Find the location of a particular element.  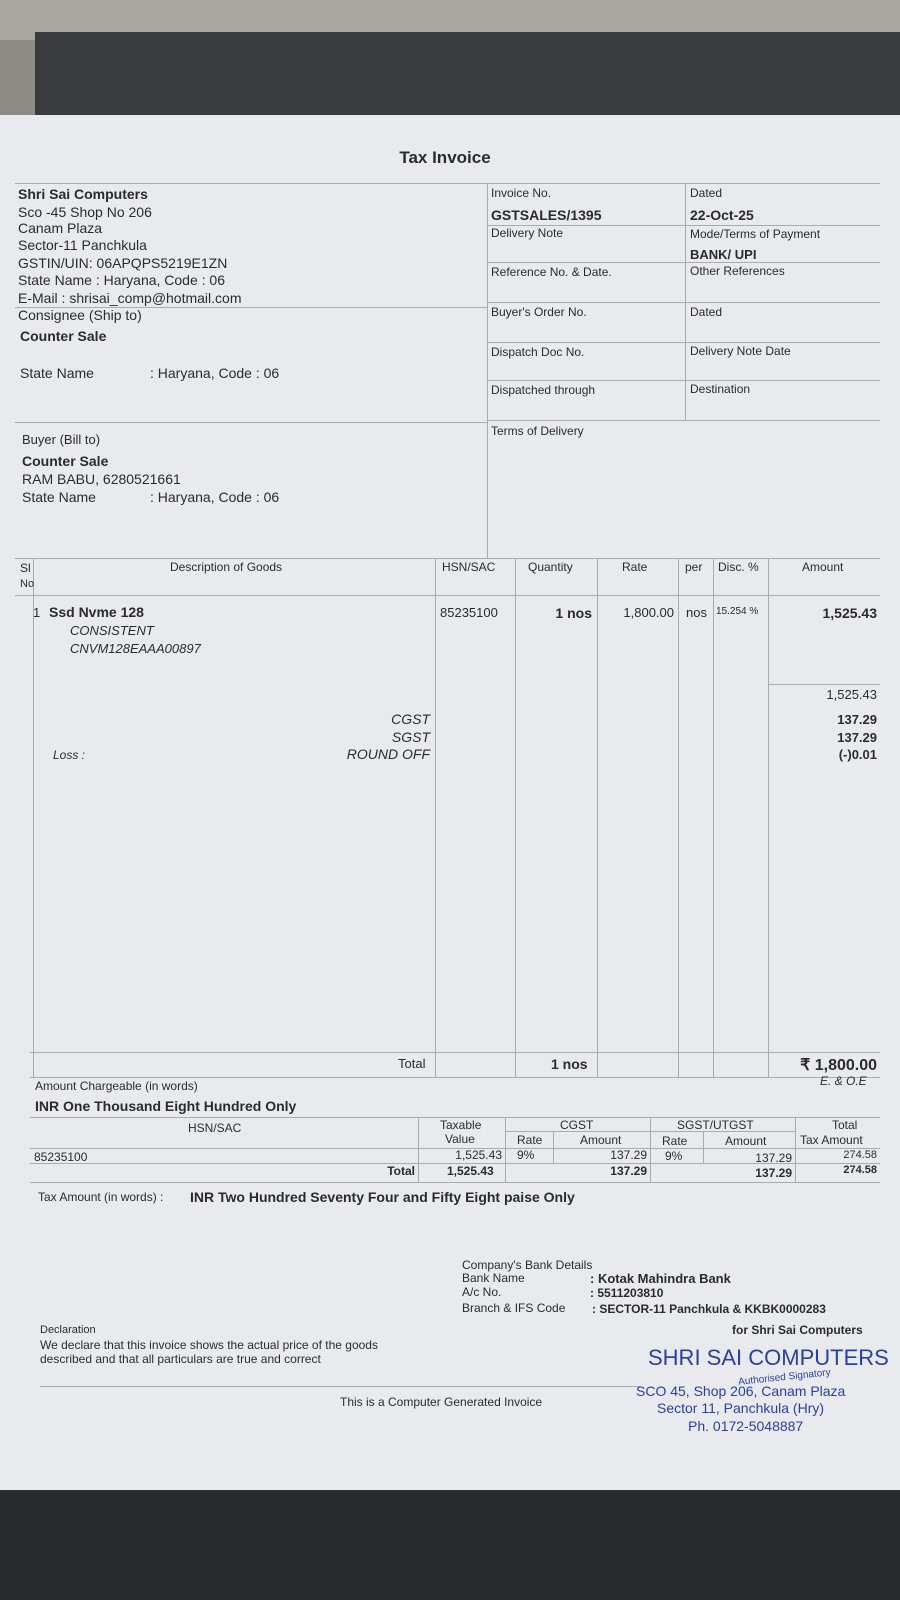

payment-mode: BANK/ UPI is located at coordinates (723, 254).